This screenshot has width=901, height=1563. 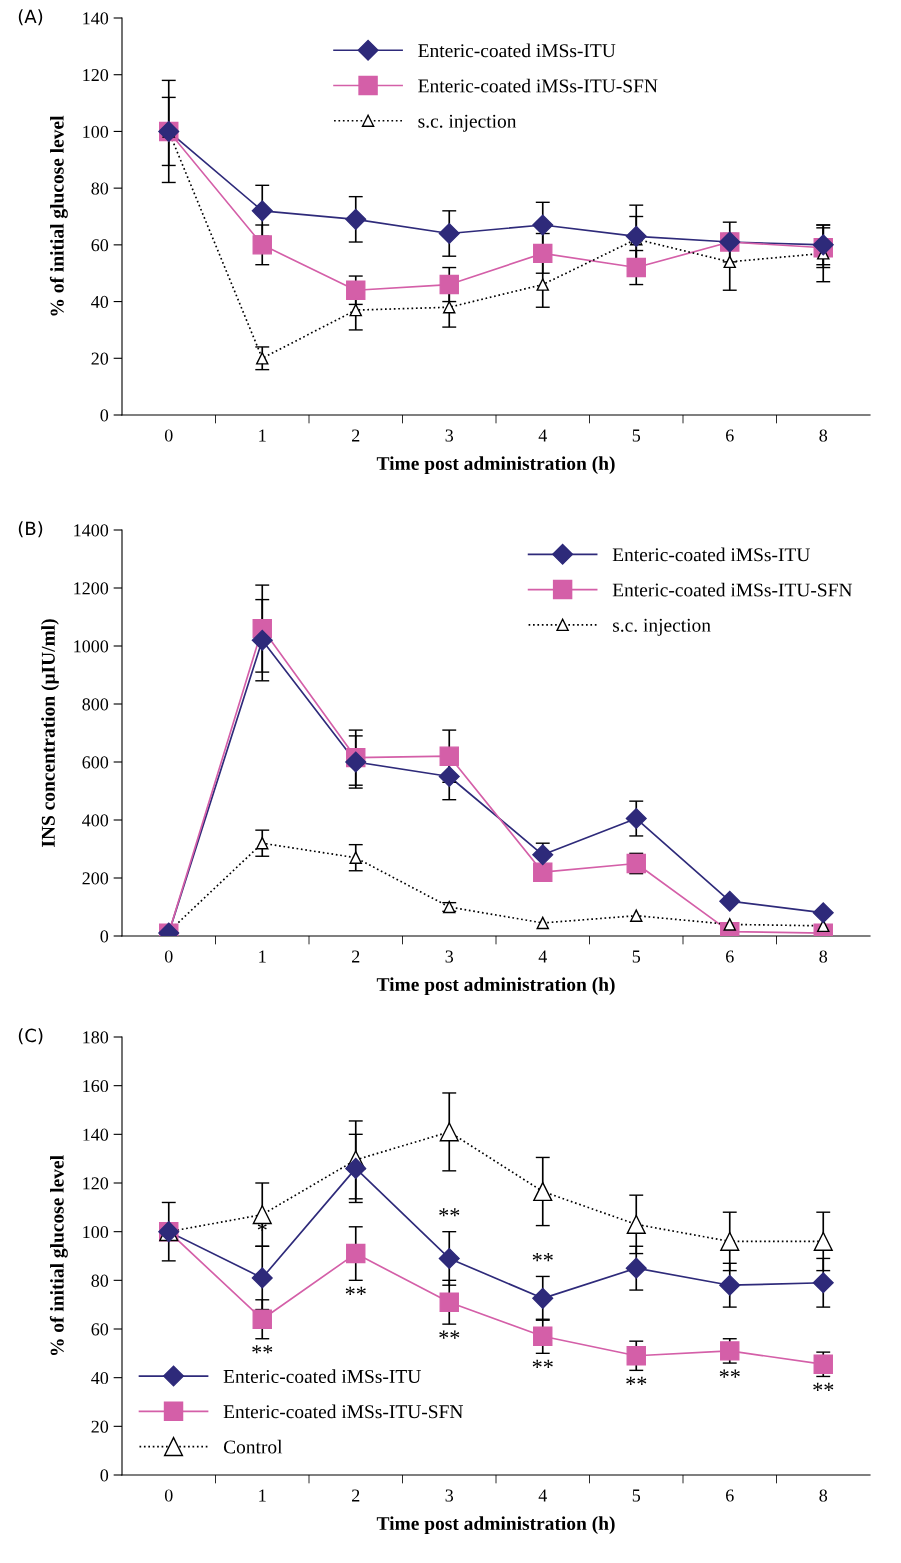 I want to click on x-tick-label: 3, so click(x=449, y=1495).